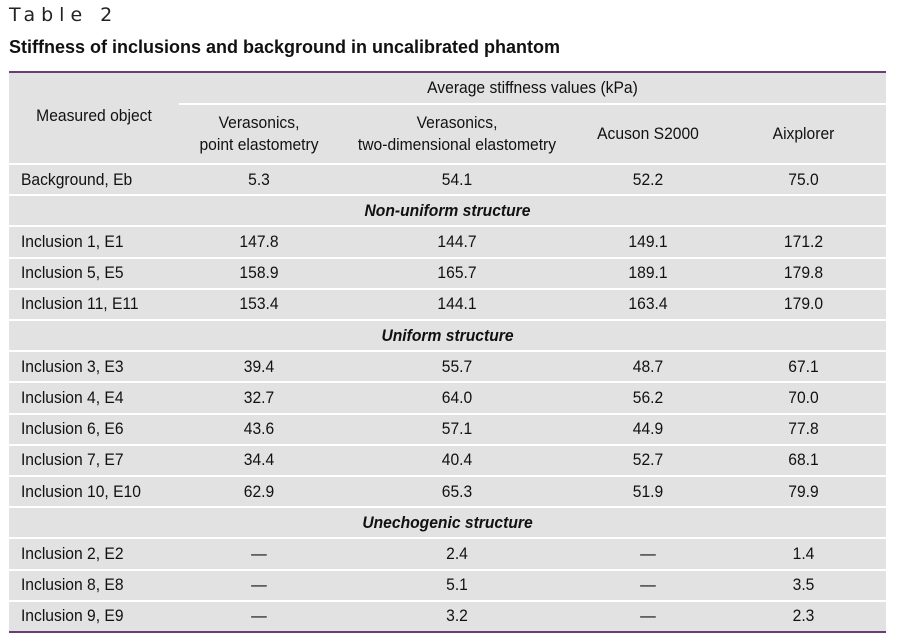 This screenshot has width=897, height=641. I want to click on table-cell: 153.4, so click(259, 304).